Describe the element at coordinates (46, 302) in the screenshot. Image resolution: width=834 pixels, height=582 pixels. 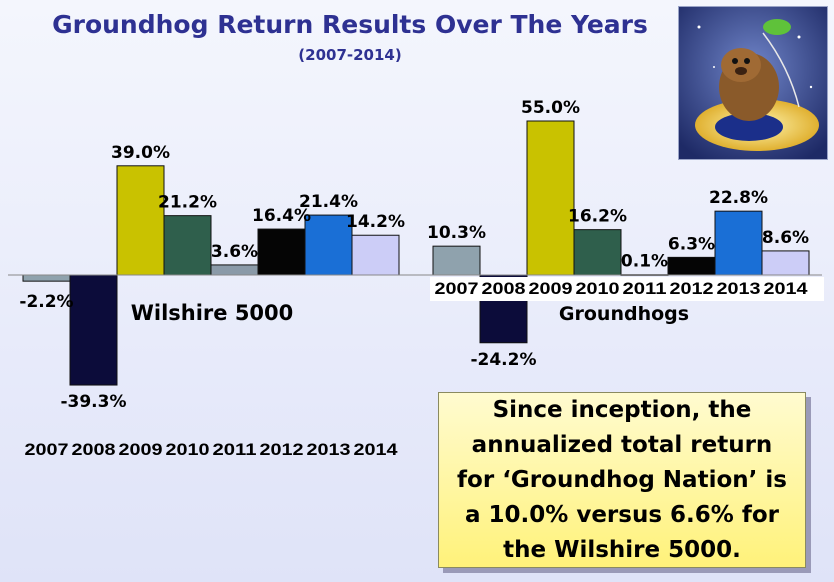
I see `data-label: -2.2%` at that location.